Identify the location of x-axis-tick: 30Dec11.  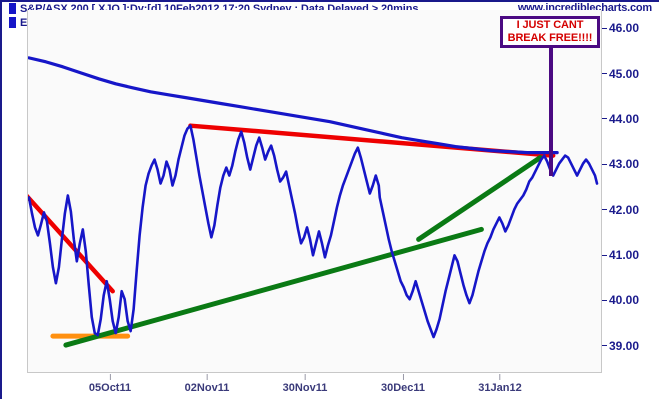
(403, 384).